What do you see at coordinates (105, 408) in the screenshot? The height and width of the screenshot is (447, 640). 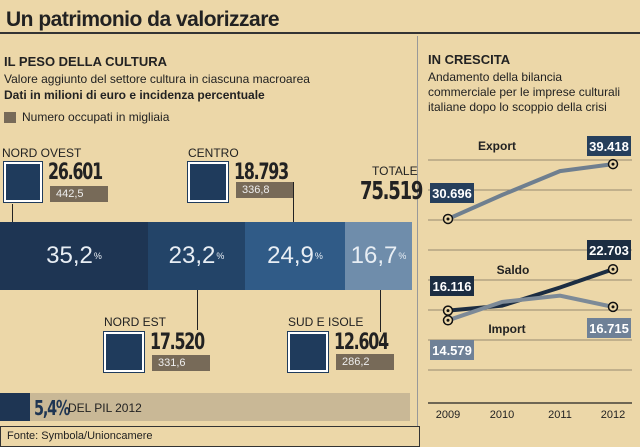 I see `pil-label: DEL PIL 2012` at bounding box center [105, 408].